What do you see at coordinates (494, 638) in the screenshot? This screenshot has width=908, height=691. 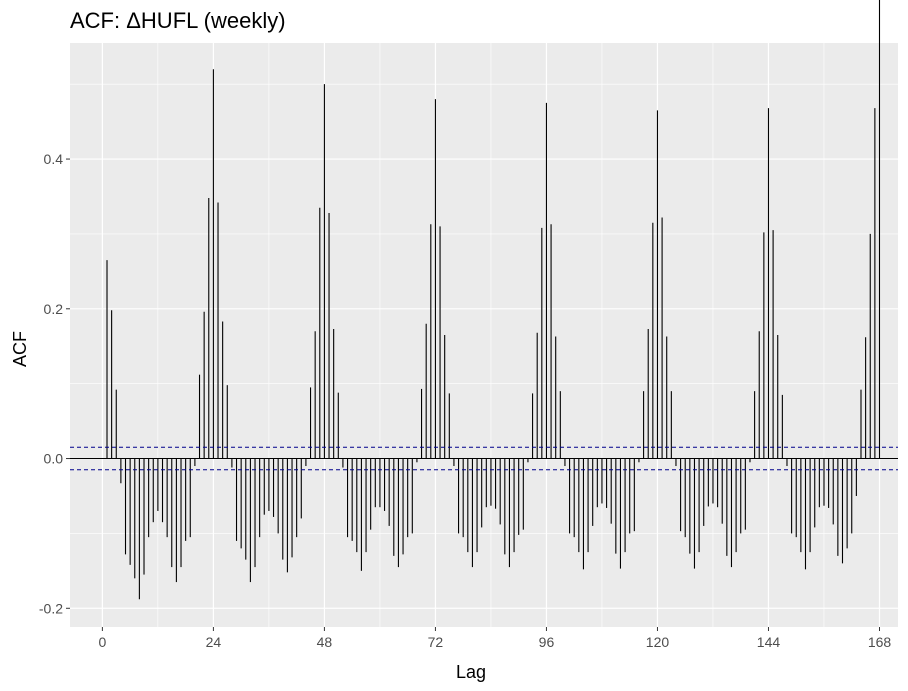 I see `x-axis-ticks: 0 24 48 72 96 120 144 168` at bounding box center [494, 638].